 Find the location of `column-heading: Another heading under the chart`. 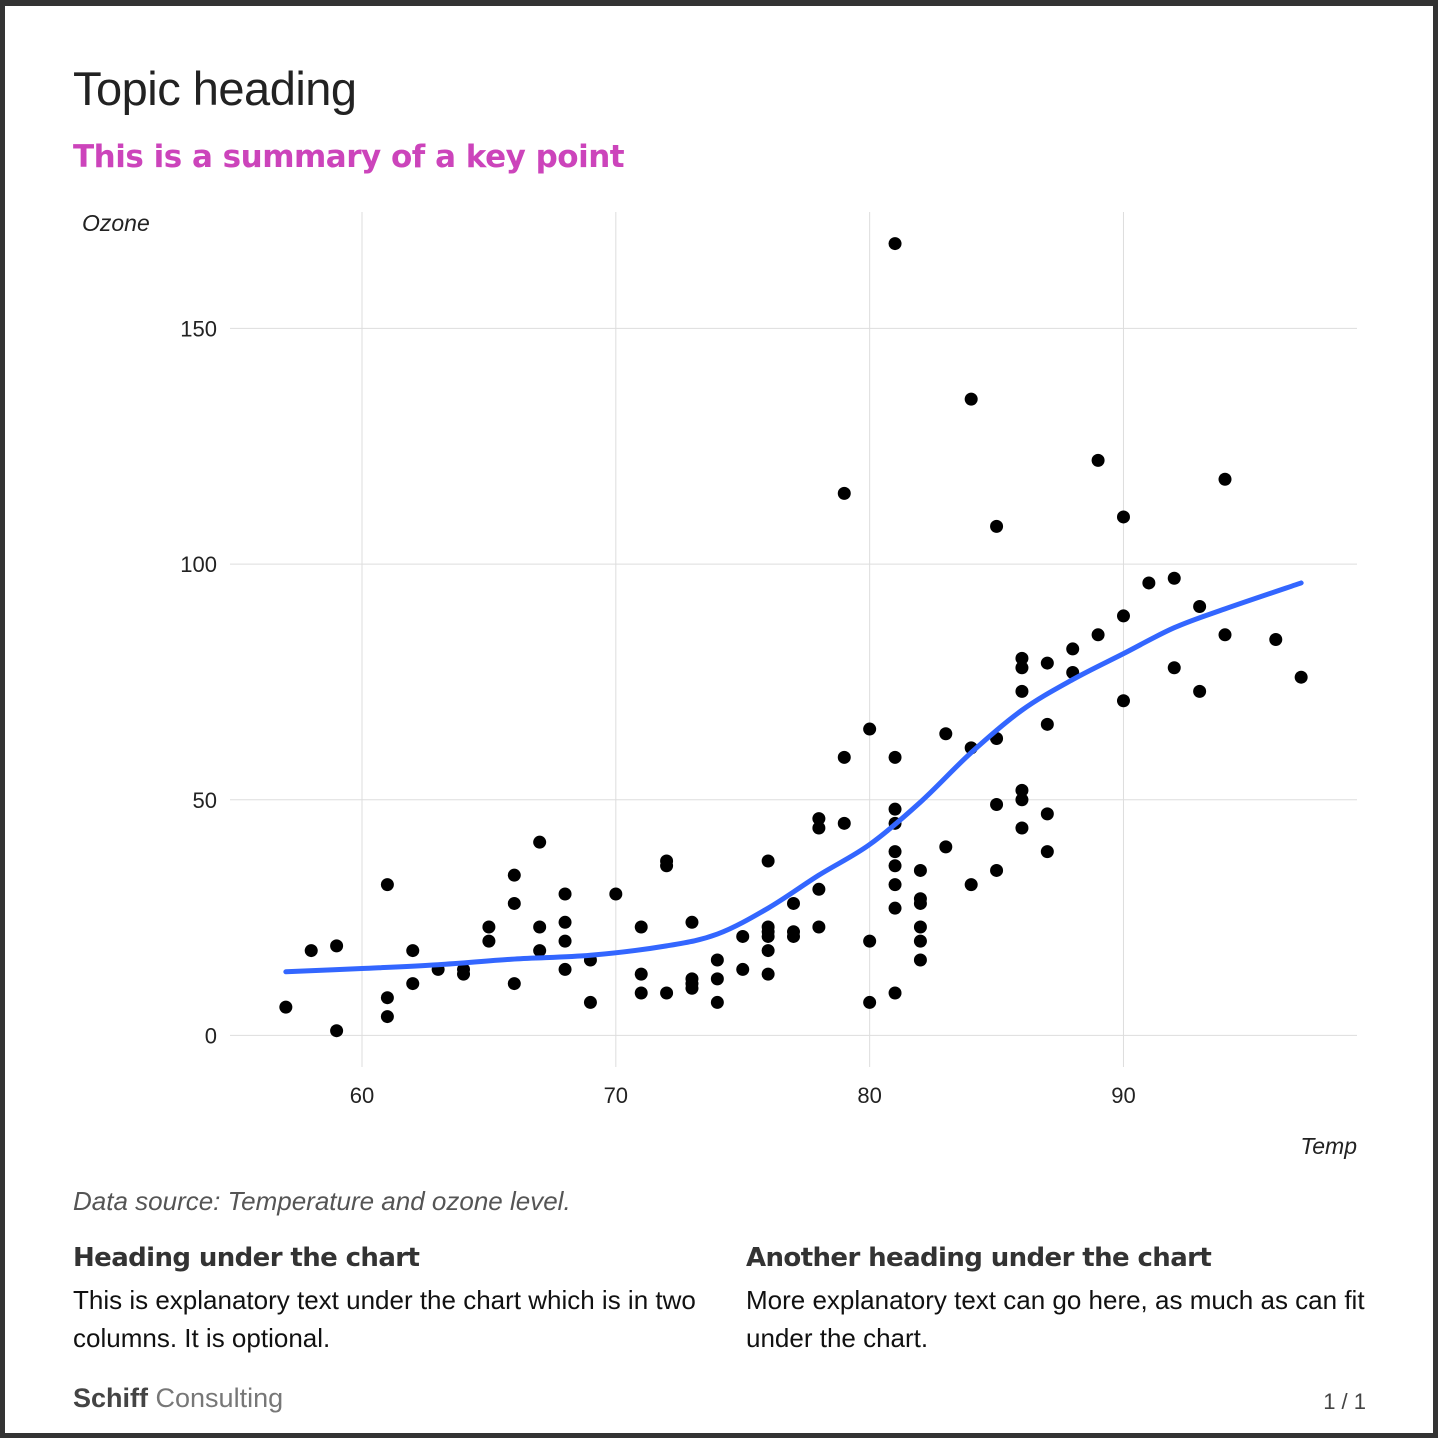

column-heading: Another heading under the chart is located at coordinates (979, 1258).